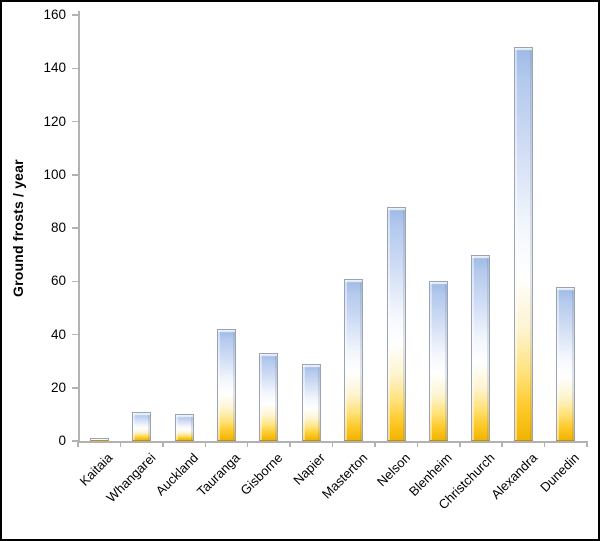 Image resolution: width=600 pixels, height=541 pixels. What do you see at coordinates (96, 469) in the screenshot?
I see `x-category-label: Kaitaia` at bounding box center [96, 469].